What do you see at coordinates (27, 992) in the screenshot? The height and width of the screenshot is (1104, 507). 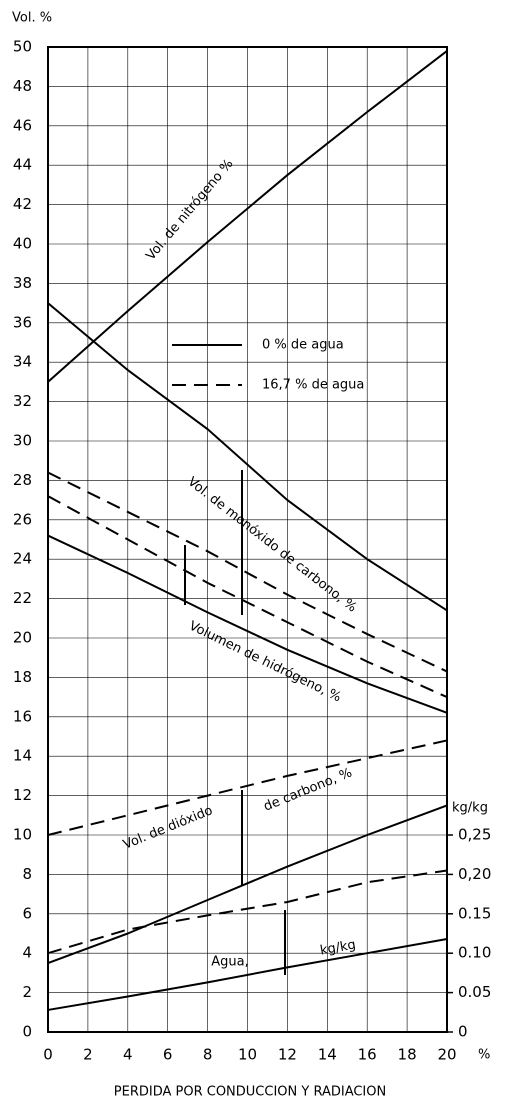 I see `y-tick-label: 2` at bounding box center [27, 992].